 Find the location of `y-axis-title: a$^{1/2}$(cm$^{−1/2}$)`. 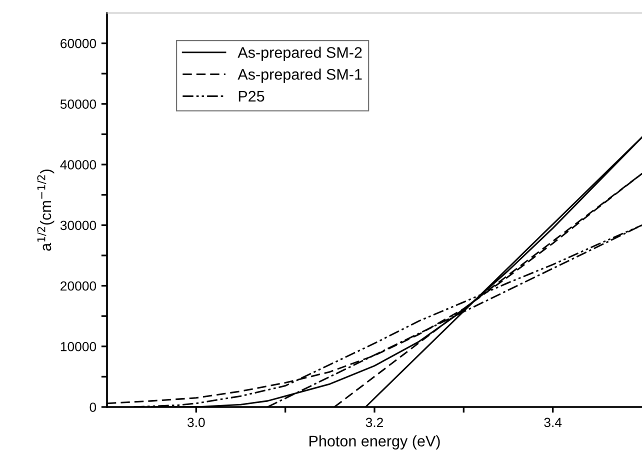

y-axis-title: a$^{1/2}$(cm$^{−1/2}$) is located at coordinates (45, 210).